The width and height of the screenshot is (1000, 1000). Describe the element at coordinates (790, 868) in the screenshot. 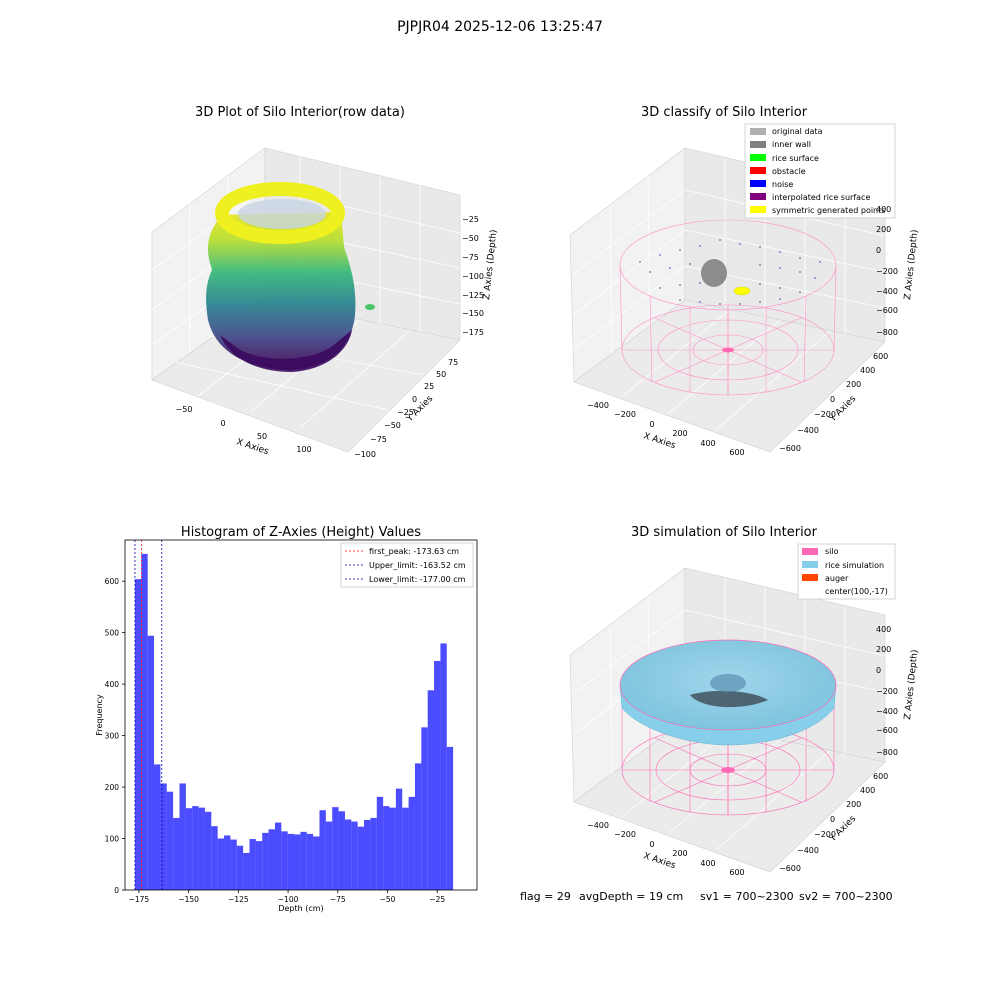

I see `simulation-3d-ytick: −600` at that location.